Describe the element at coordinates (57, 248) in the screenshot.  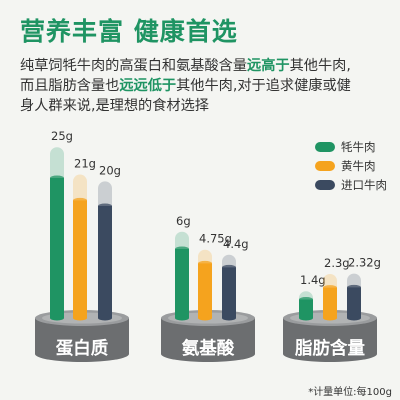
I see `bar-yak-protein` at that location.